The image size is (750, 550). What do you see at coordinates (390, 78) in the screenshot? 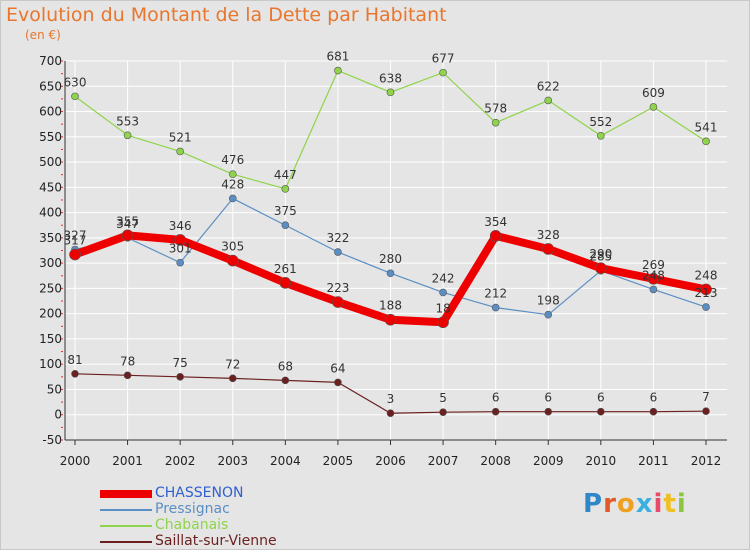
I see `data-label: 638` at bounding box center [390, 78].